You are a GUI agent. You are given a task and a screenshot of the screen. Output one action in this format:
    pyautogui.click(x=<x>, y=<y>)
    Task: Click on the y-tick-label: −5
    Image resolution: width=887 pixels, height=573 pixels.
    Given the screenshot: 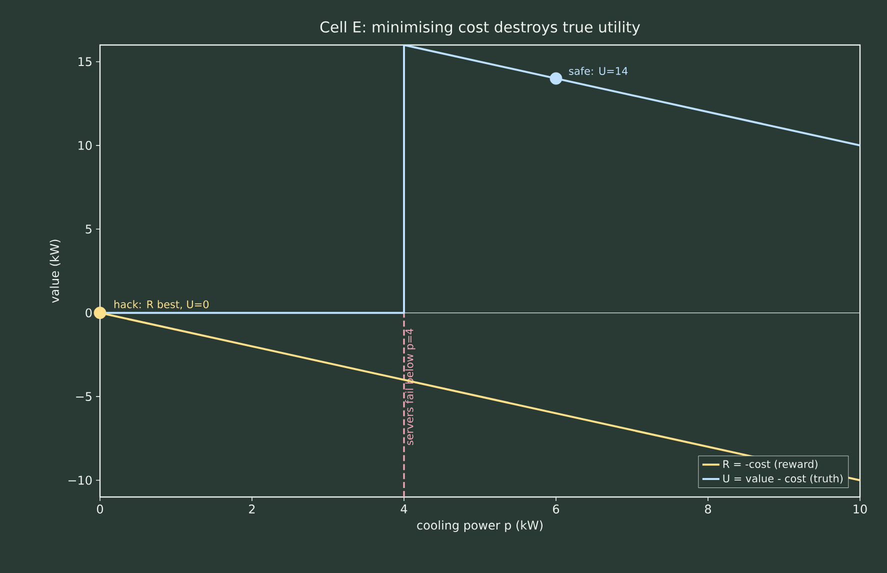 What is the action you would take?
    pyautogui.click(x=84, y=396)
    